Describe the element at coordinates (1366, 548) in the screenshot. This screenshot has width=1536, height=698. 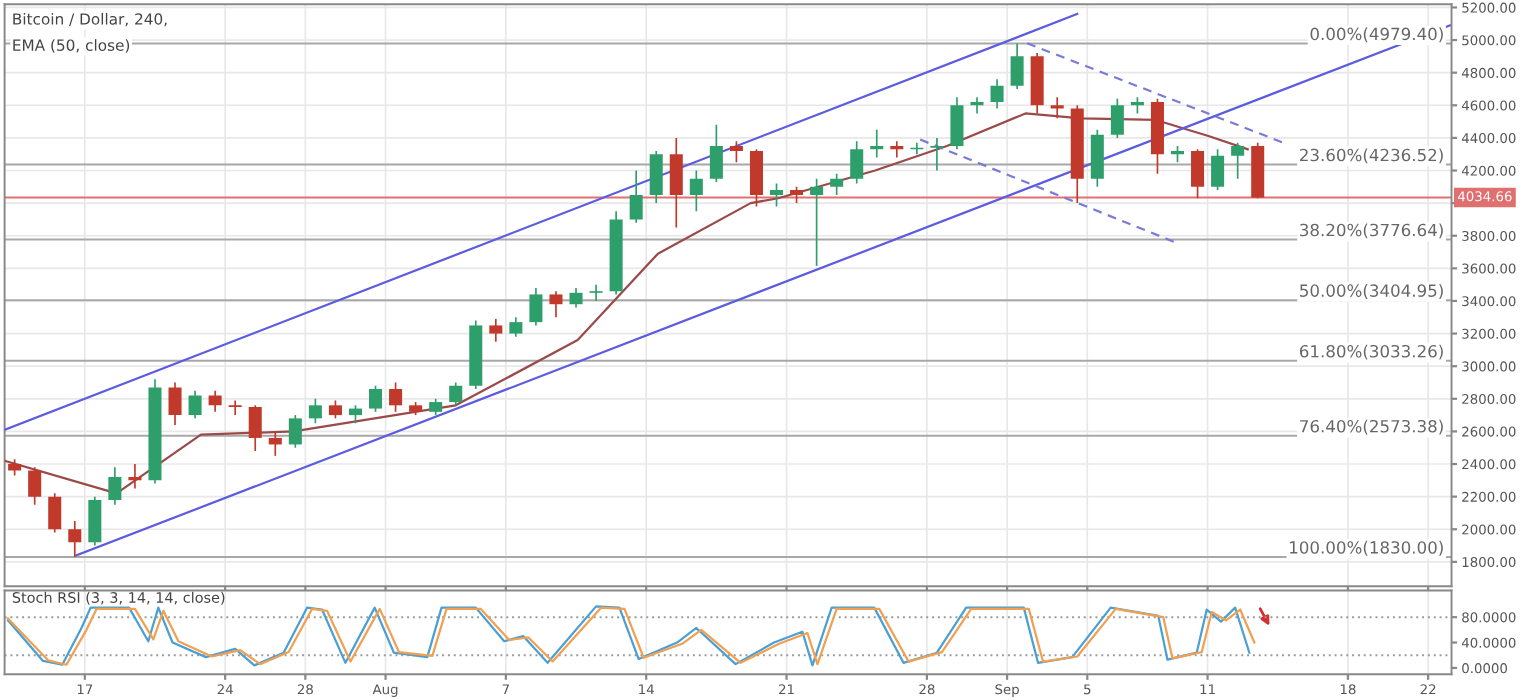
I see `ref-line-label: 100.00%(1830.00)` at that location.